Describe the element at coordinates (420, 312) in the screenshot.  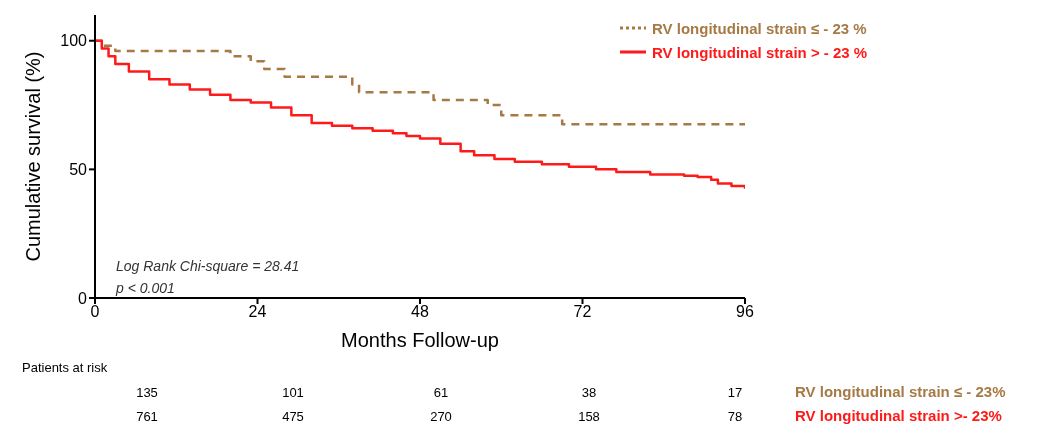
I see `x-tick-label: 48` at that location.